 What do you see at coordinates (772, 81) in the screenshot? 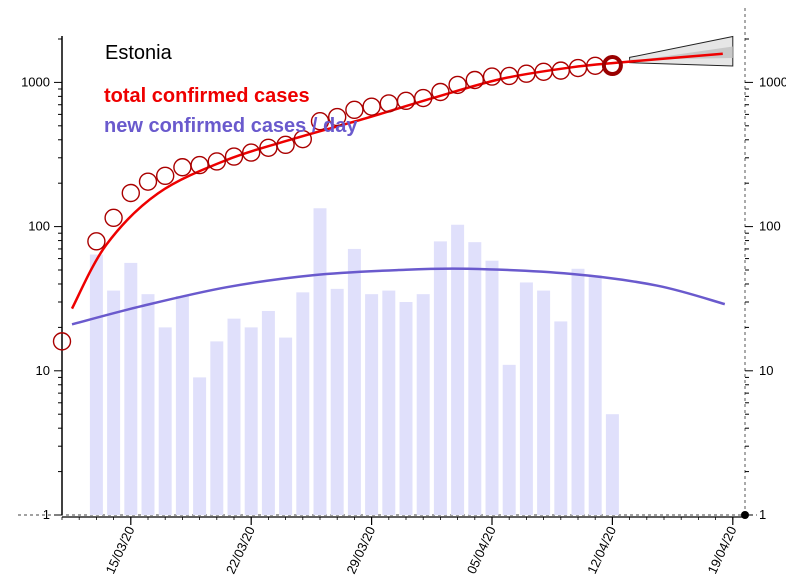
I see `y-tick-label-right: 1000` at bounding box center [772, 81].